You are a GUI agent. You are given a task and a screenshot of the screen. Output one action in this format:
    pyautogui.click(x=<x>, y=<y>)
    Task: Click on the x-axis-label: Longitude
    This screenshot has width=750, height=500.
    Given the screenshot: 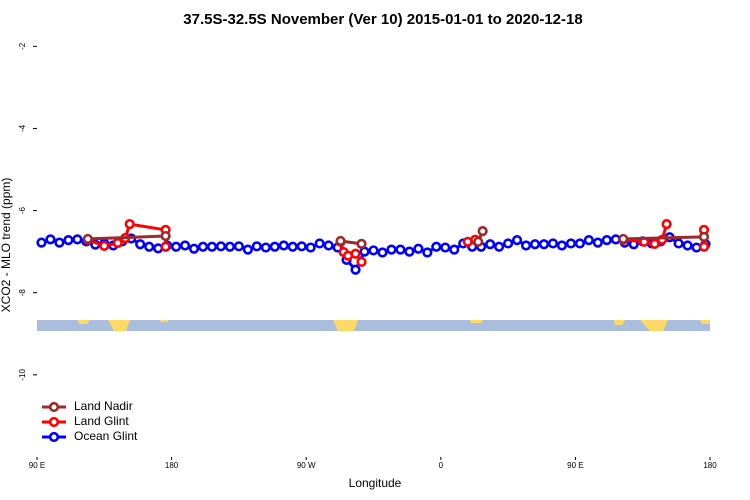 What is the action you would take?
    pyautogui.click(x=375, y=483)
    